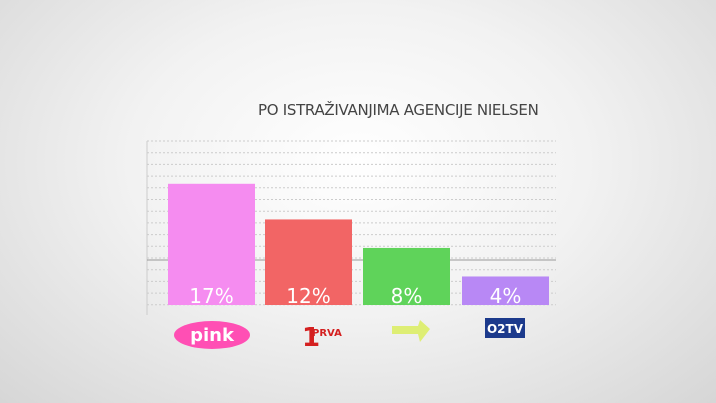 Image resolution: width=716 pixels, height=403 pixels. Describe the element at coordinates (411, 331) in the screenshot. I see `channel-logo` at that location.